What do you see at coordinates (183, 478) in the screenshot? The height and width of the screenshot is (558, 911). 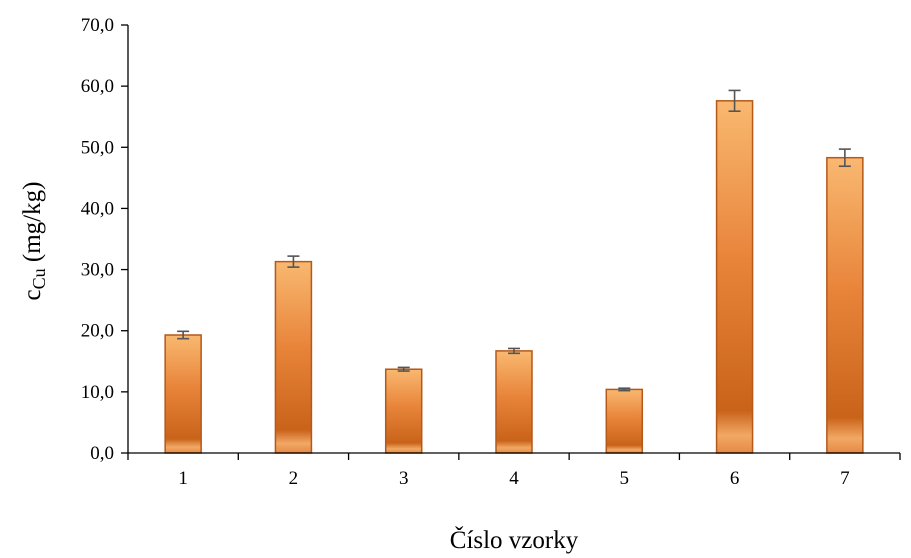 I see `x-tick-label: 1` at bounding box center [183, 478].